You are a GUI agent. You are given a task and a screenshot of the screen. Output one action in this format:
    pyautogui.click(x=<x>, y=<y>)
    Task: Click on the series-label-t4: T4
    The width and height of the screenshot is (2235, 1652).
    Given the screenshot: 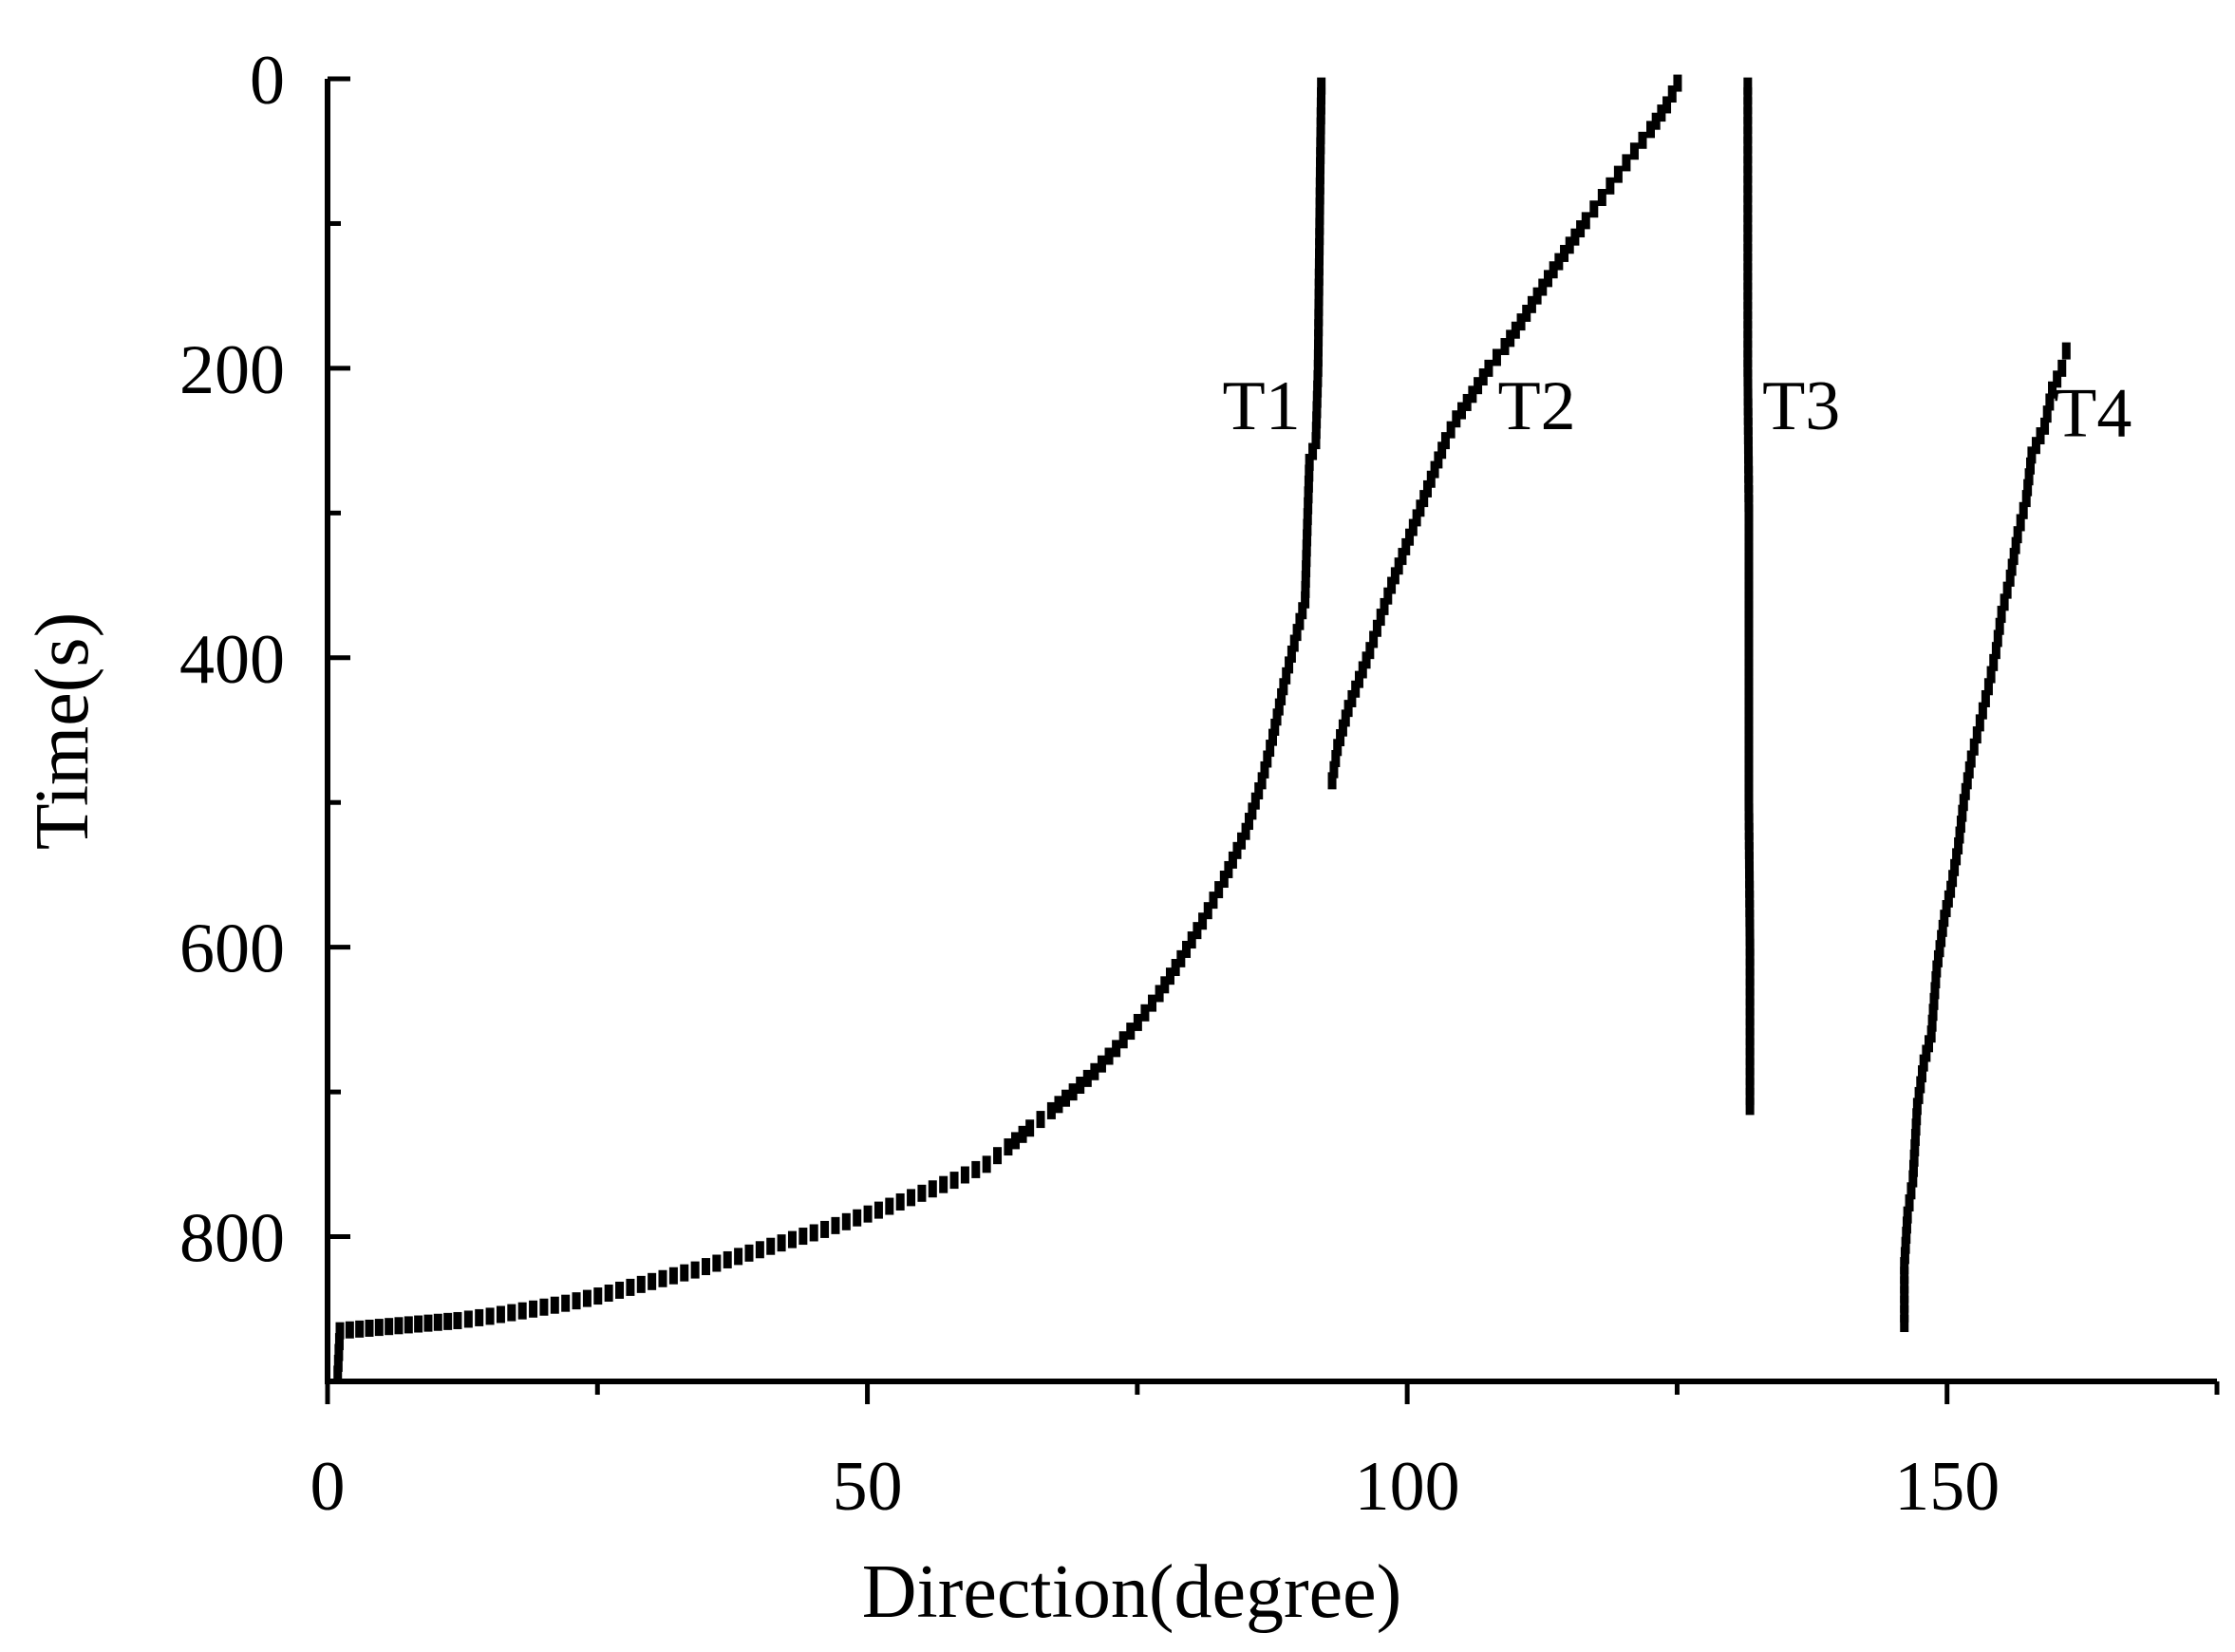 What is the action you would take?
    pyautogui.click(x=2093, y=414)
    